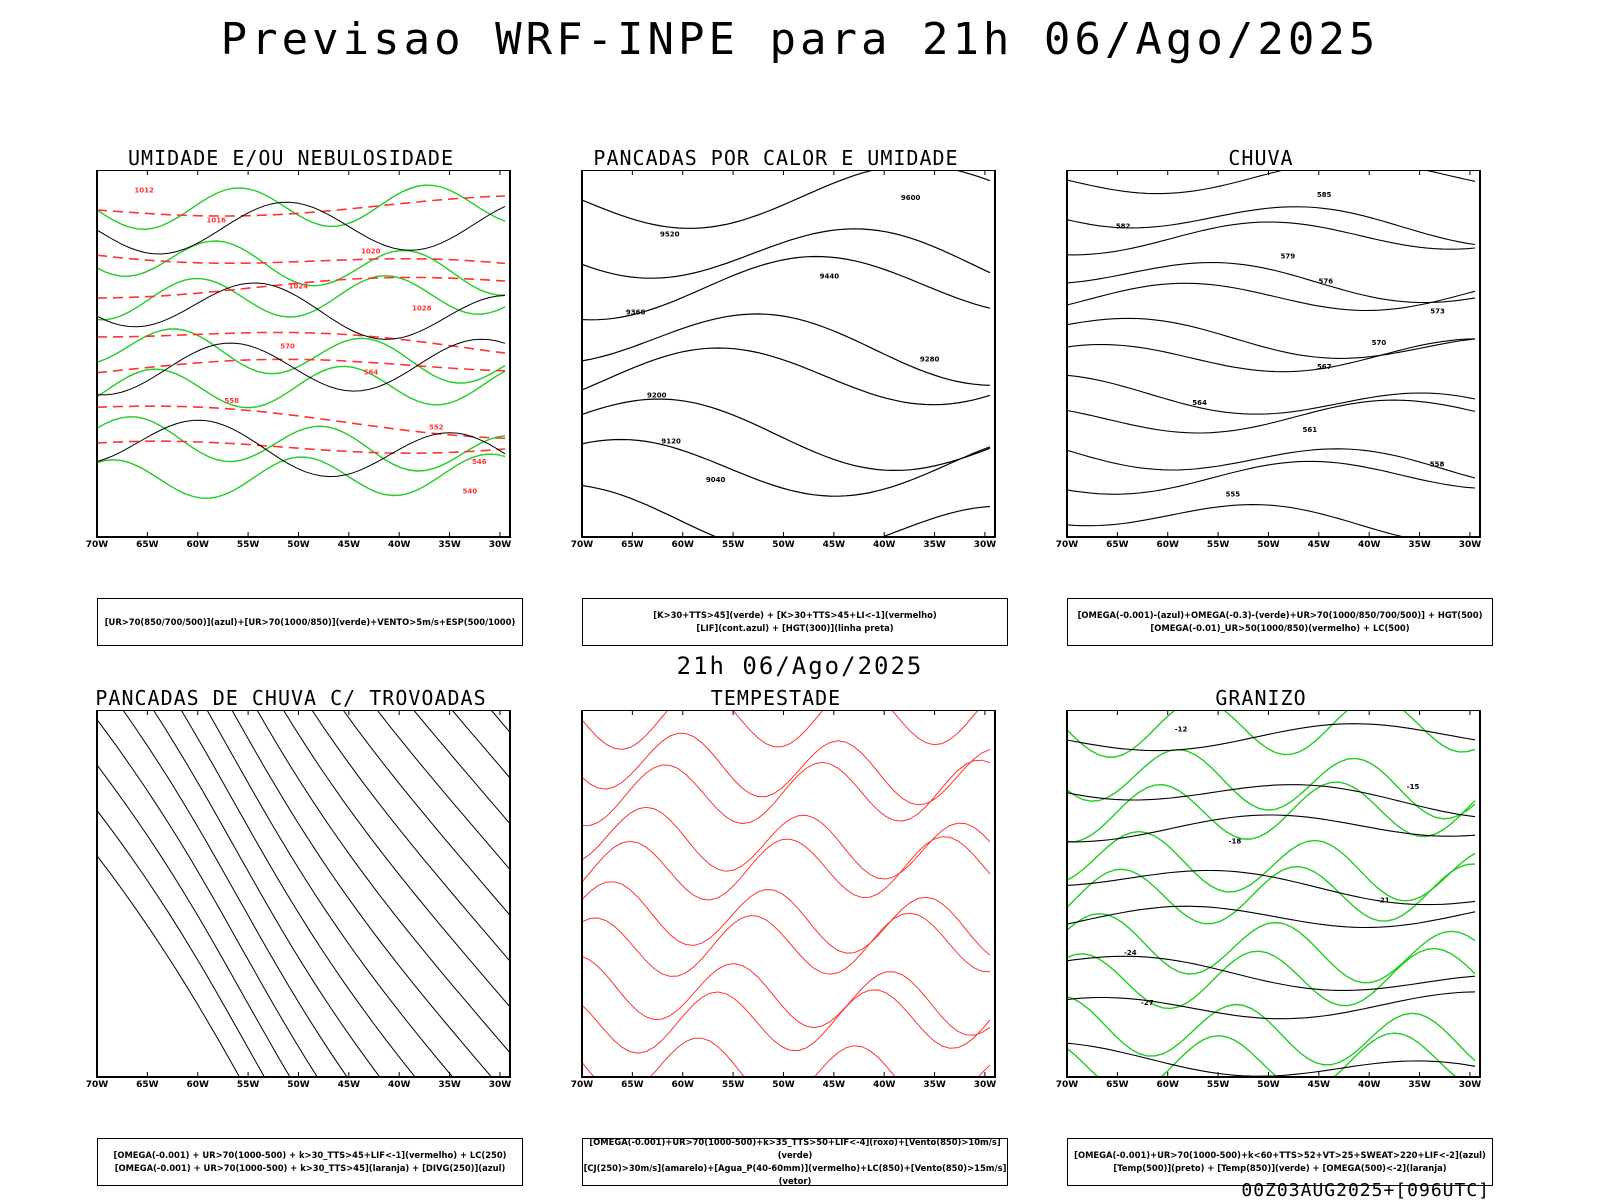 This screenshot has width=1600, height=1201. I want to click on hgt500-contours, so click(1271, 353).